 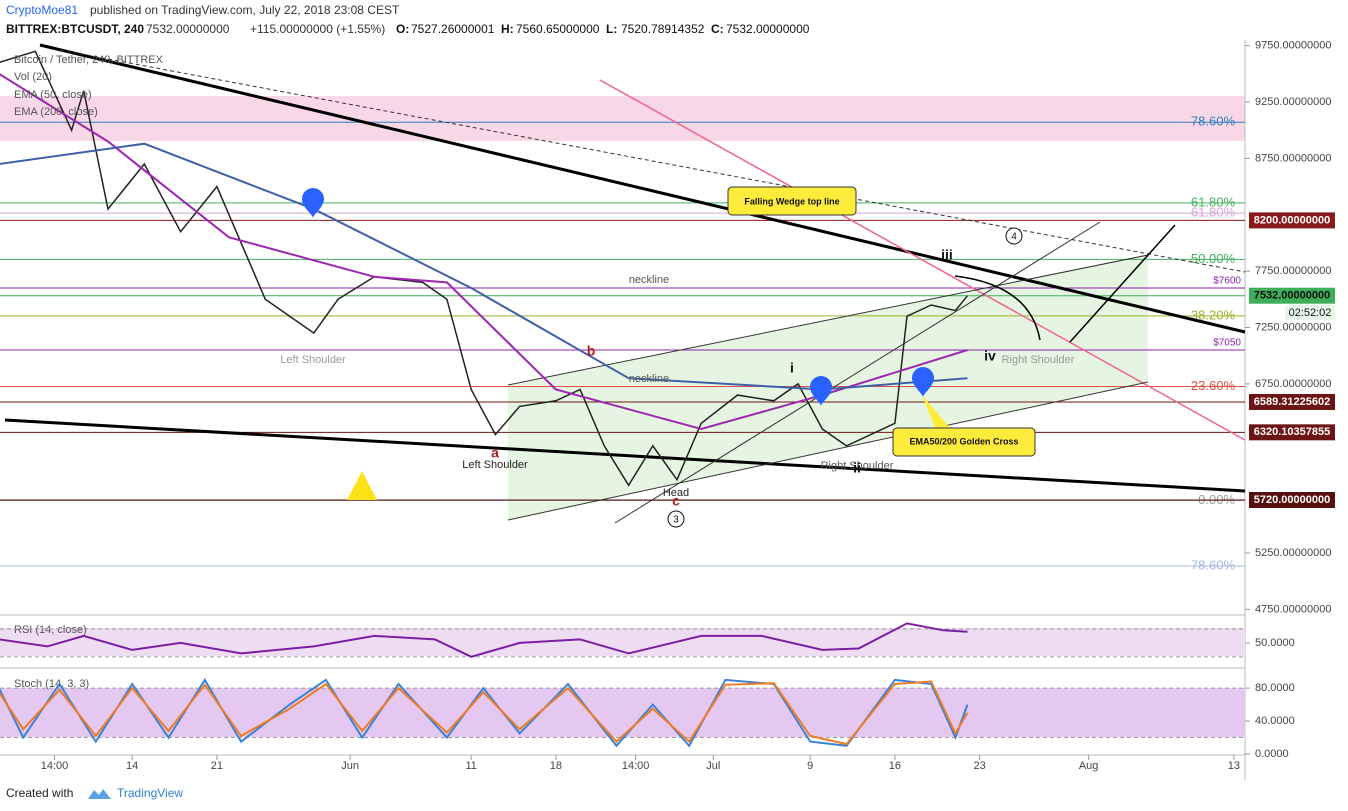 I want to click on countdown: 02:52:02, so click(x=1310, y=313).